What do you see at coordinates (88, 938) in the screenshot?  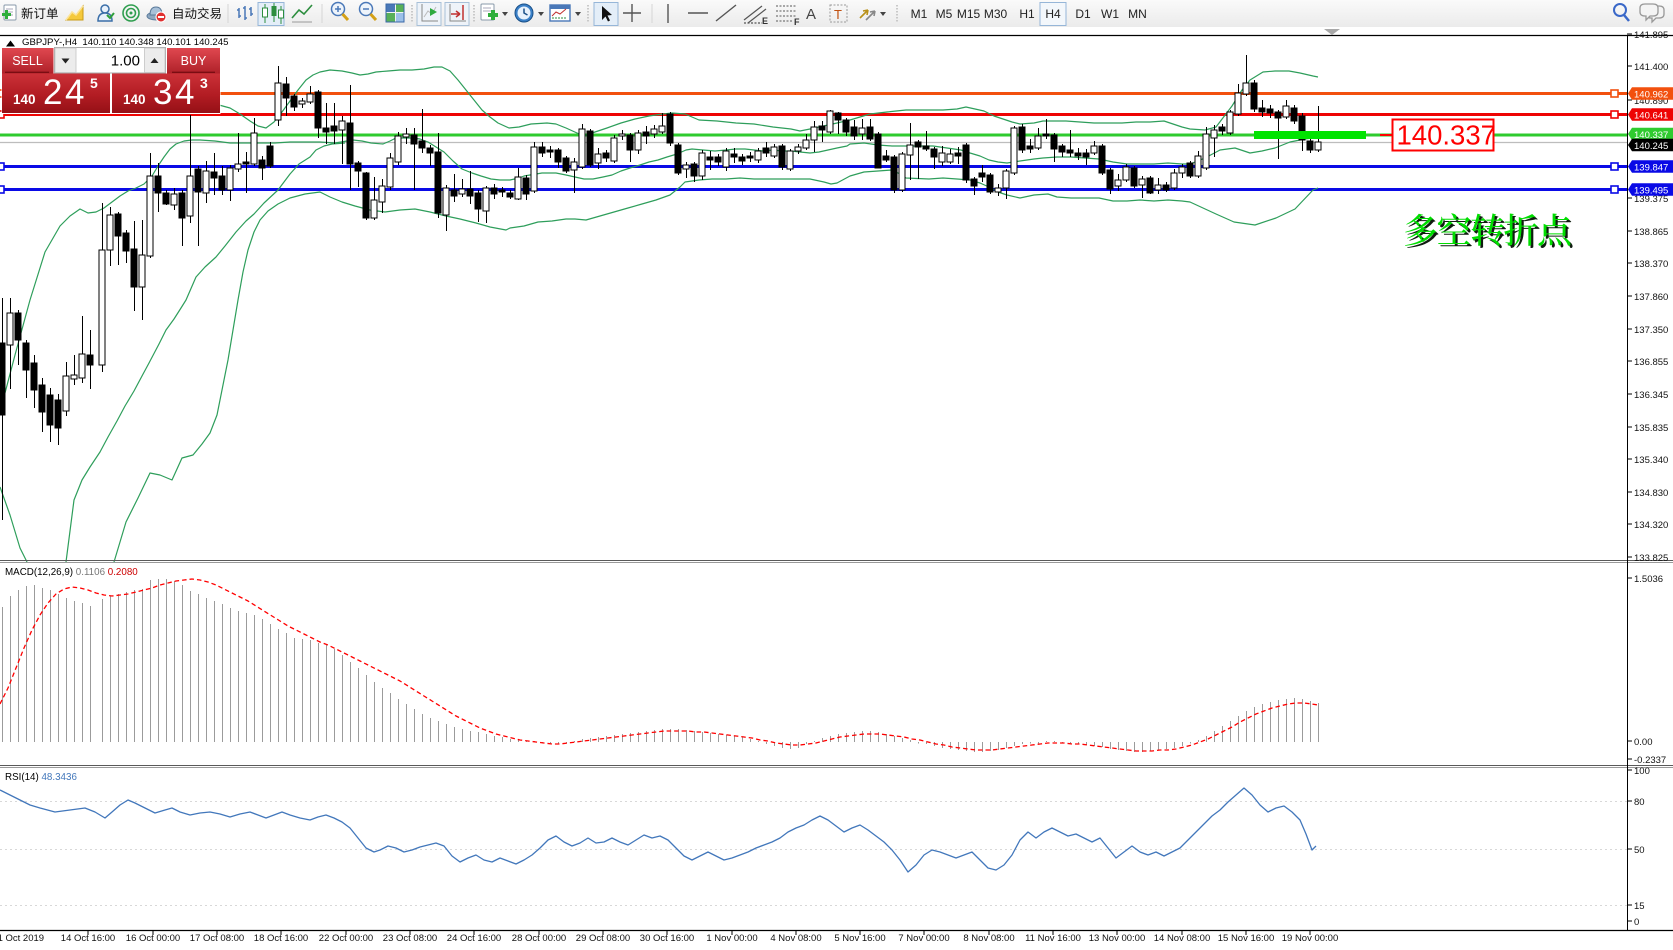 I see `svg-text: 14 Oct 16:00` at bounding box center [88, 938].